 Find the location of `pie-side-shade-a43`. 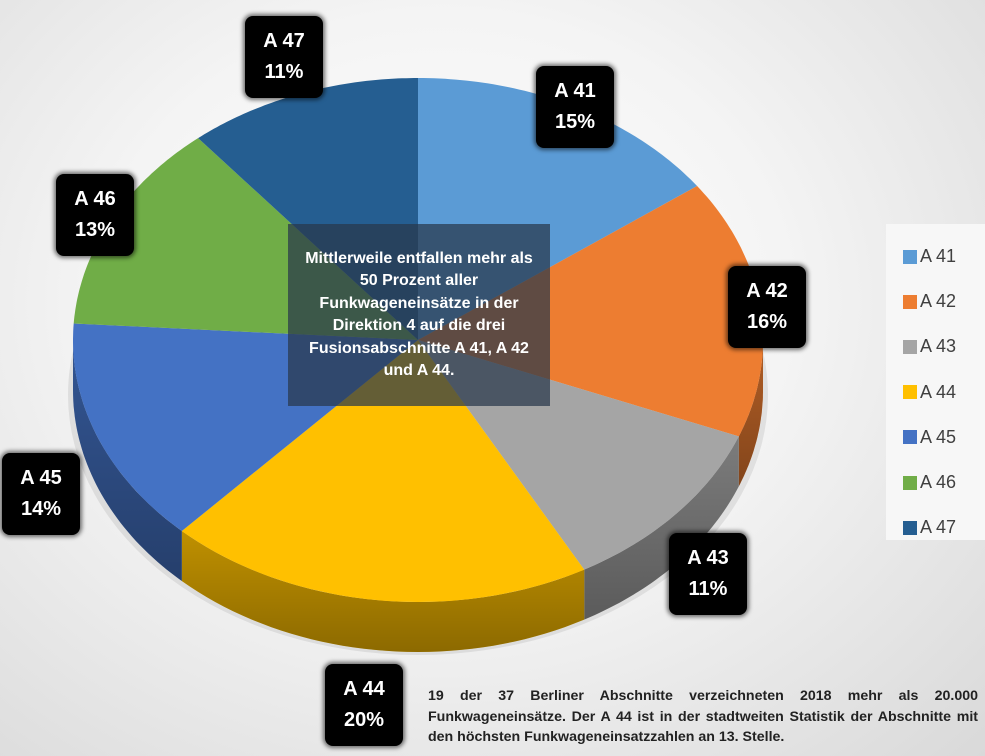

pie-side-shade-a43 is located at coordinates (661, 528).